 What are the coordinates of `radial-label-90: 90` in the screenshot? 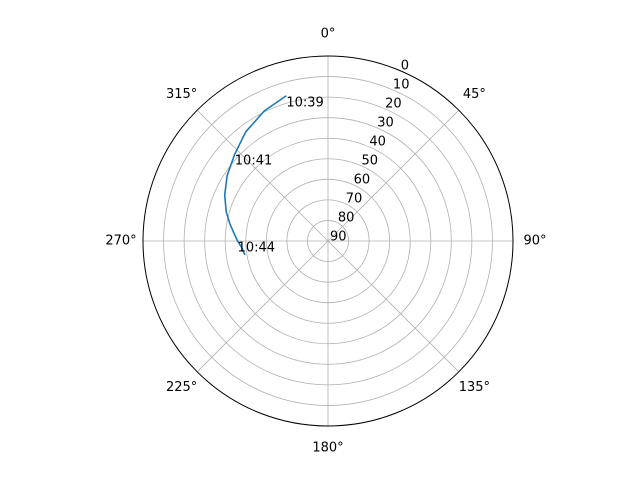 It's located at (338, 237).